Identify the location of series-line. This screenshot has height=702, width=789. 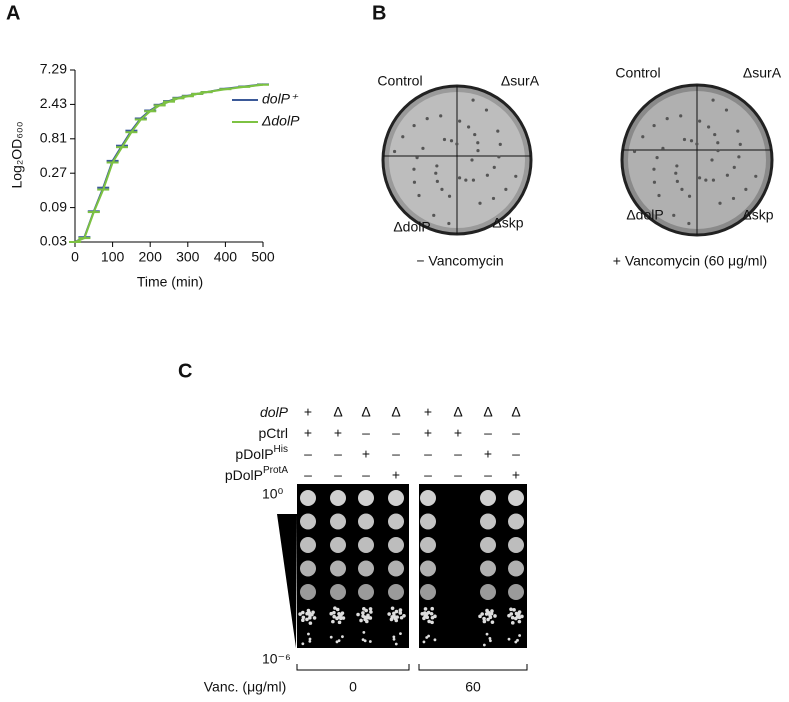
(169, 163).